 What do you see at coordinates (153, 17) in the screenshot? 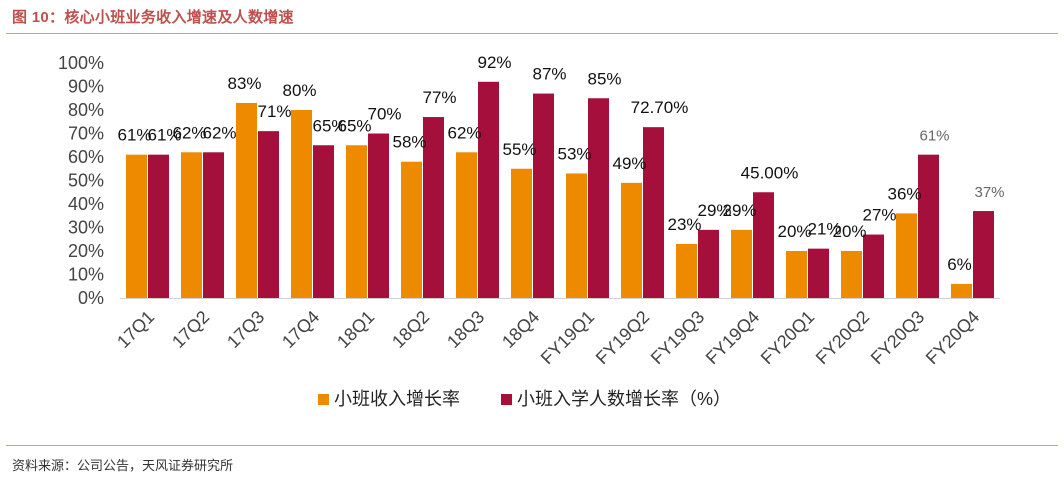
I see `figure-title: 图 10：核心小班业务收入增速及人数增速` at bounding box center [153, 17].